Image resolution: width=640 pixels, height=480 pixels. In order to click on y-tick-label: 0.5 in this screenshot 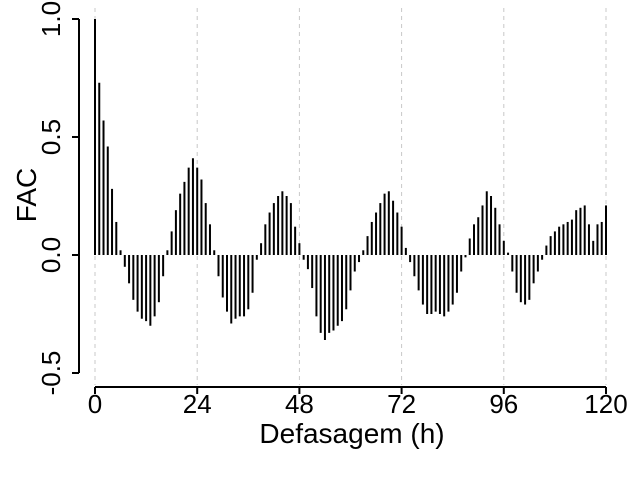, I will do `click(51, 137)`.